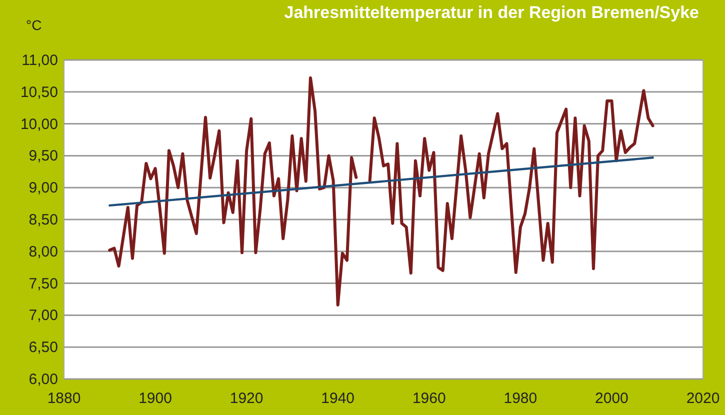  Describe the element at coordinates (43, 251) in the screenshot. I see `y-tick-label: 8,00` at that location.